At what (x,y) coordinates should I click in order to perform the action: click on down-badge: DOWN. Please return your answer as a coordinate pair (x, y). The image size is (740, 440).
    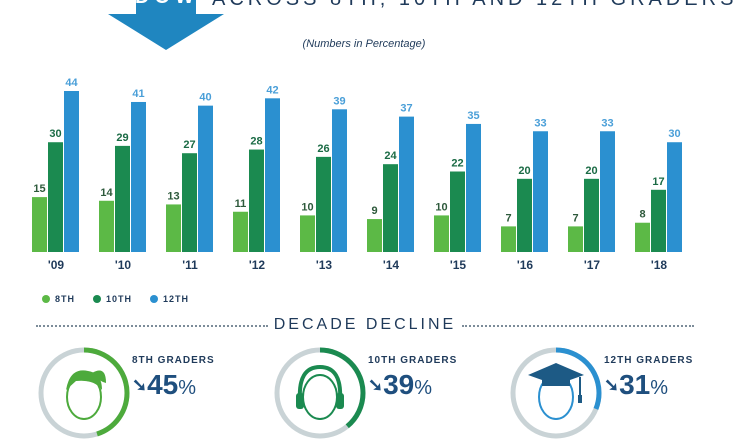
    Looking at the image, I should click on (176, 4).